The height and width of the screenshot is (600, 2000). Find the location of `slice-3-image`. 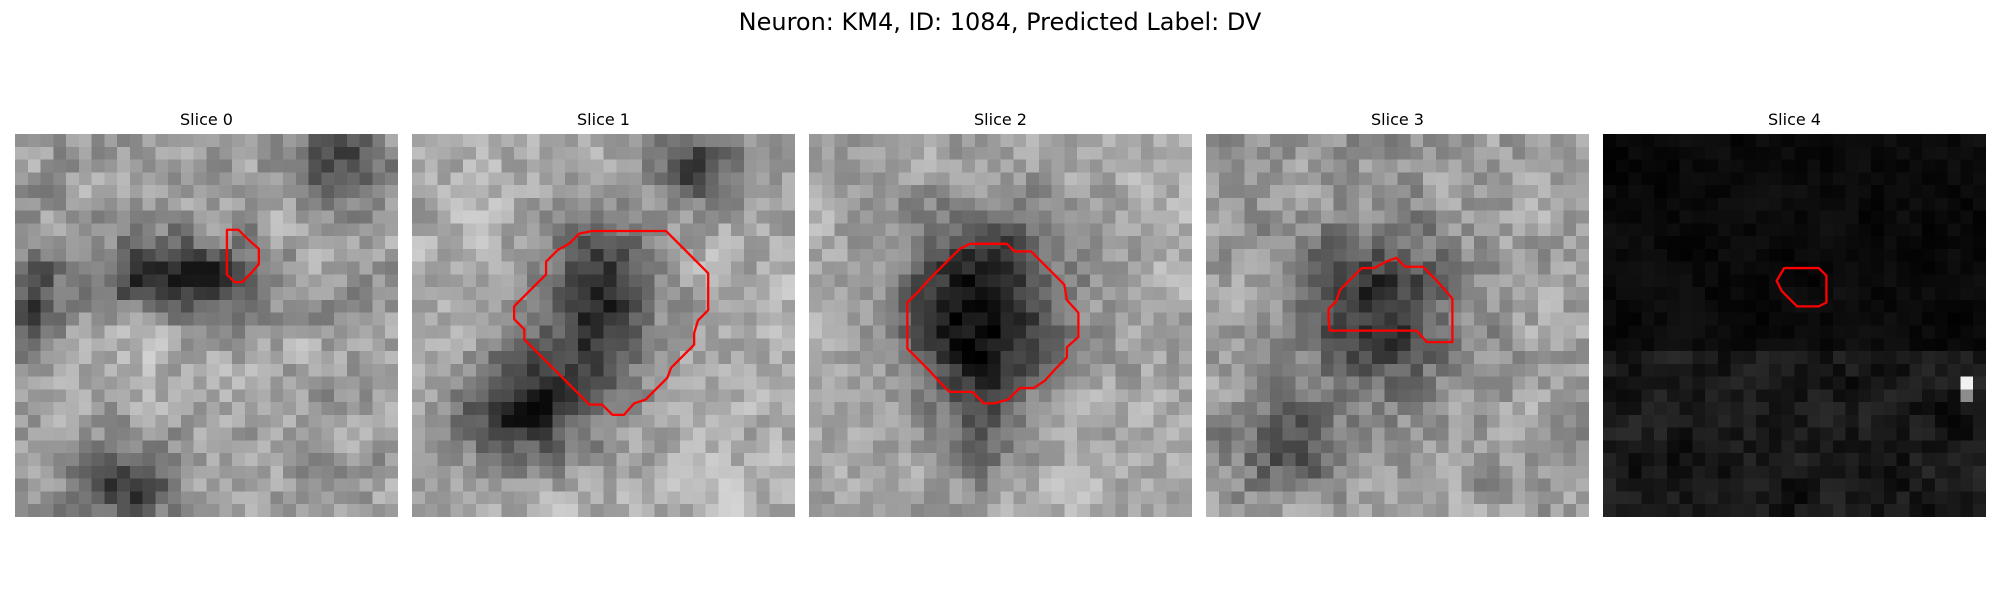

slice-3-image is located at coordinates (1397, 325).